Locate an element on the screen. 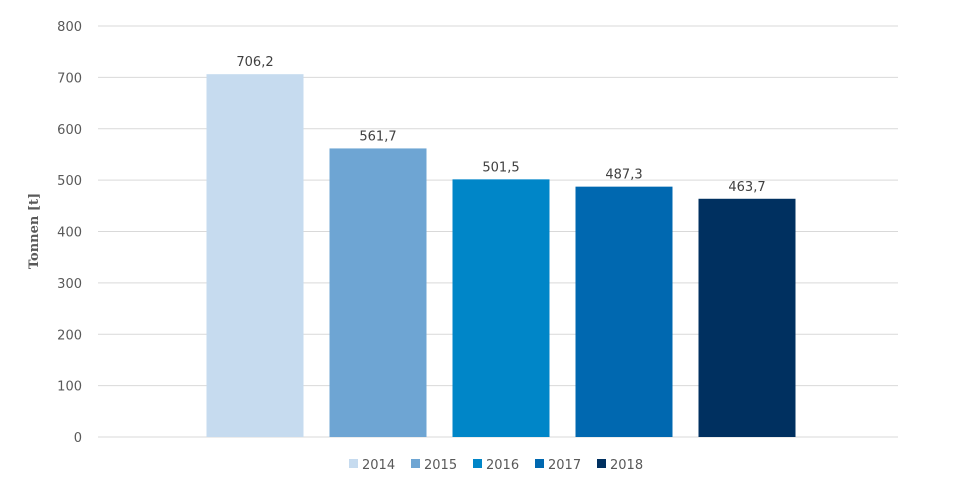  bar-2016 is located at coordinates (501, 308).